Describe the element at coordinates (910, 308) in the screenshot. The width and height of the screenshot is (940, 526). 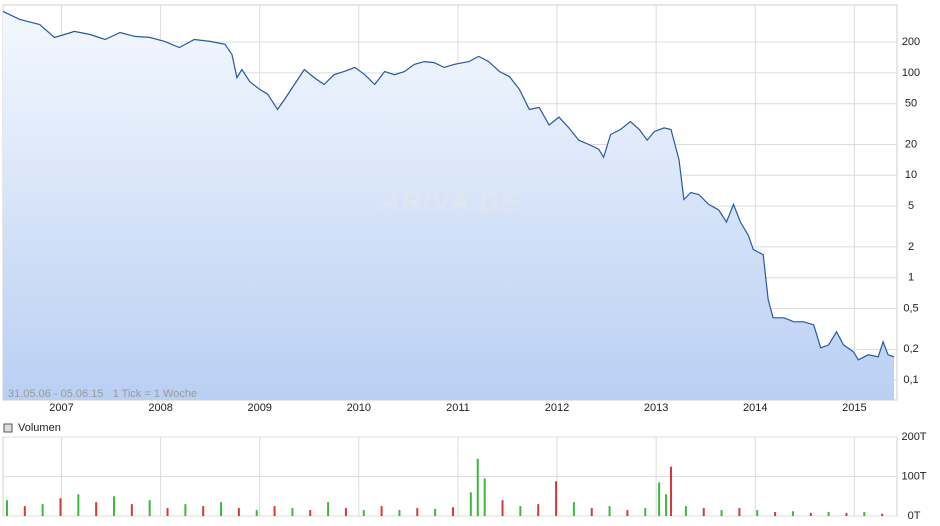
I see `y-tick-label: 0,5` at that location.